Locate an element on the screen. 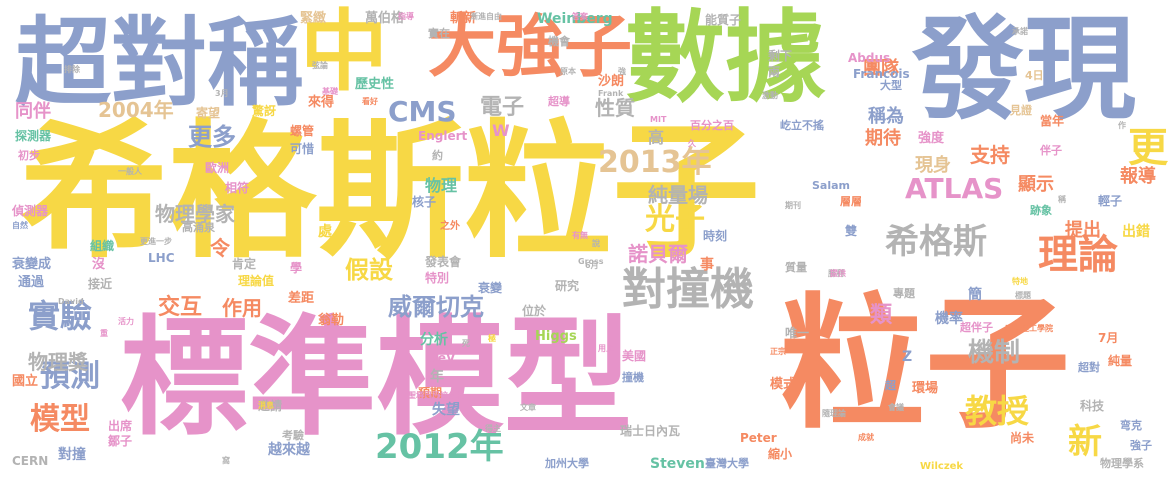  word: Gross is located at coordinates (591, 261).